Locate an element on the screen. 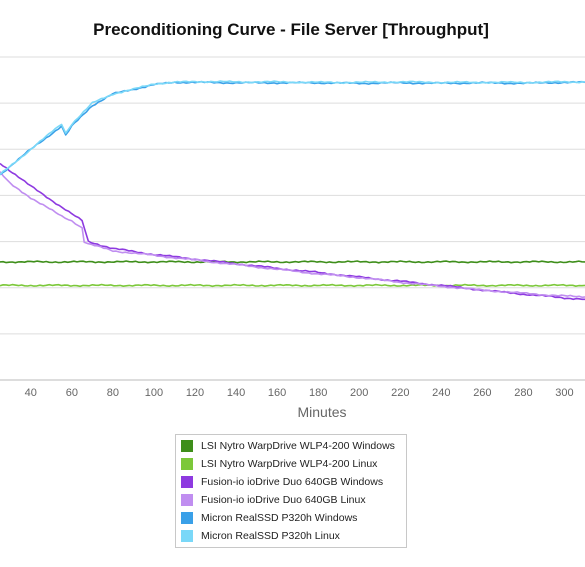  x-tick-label: 160 is located at coordinates (277, 393).